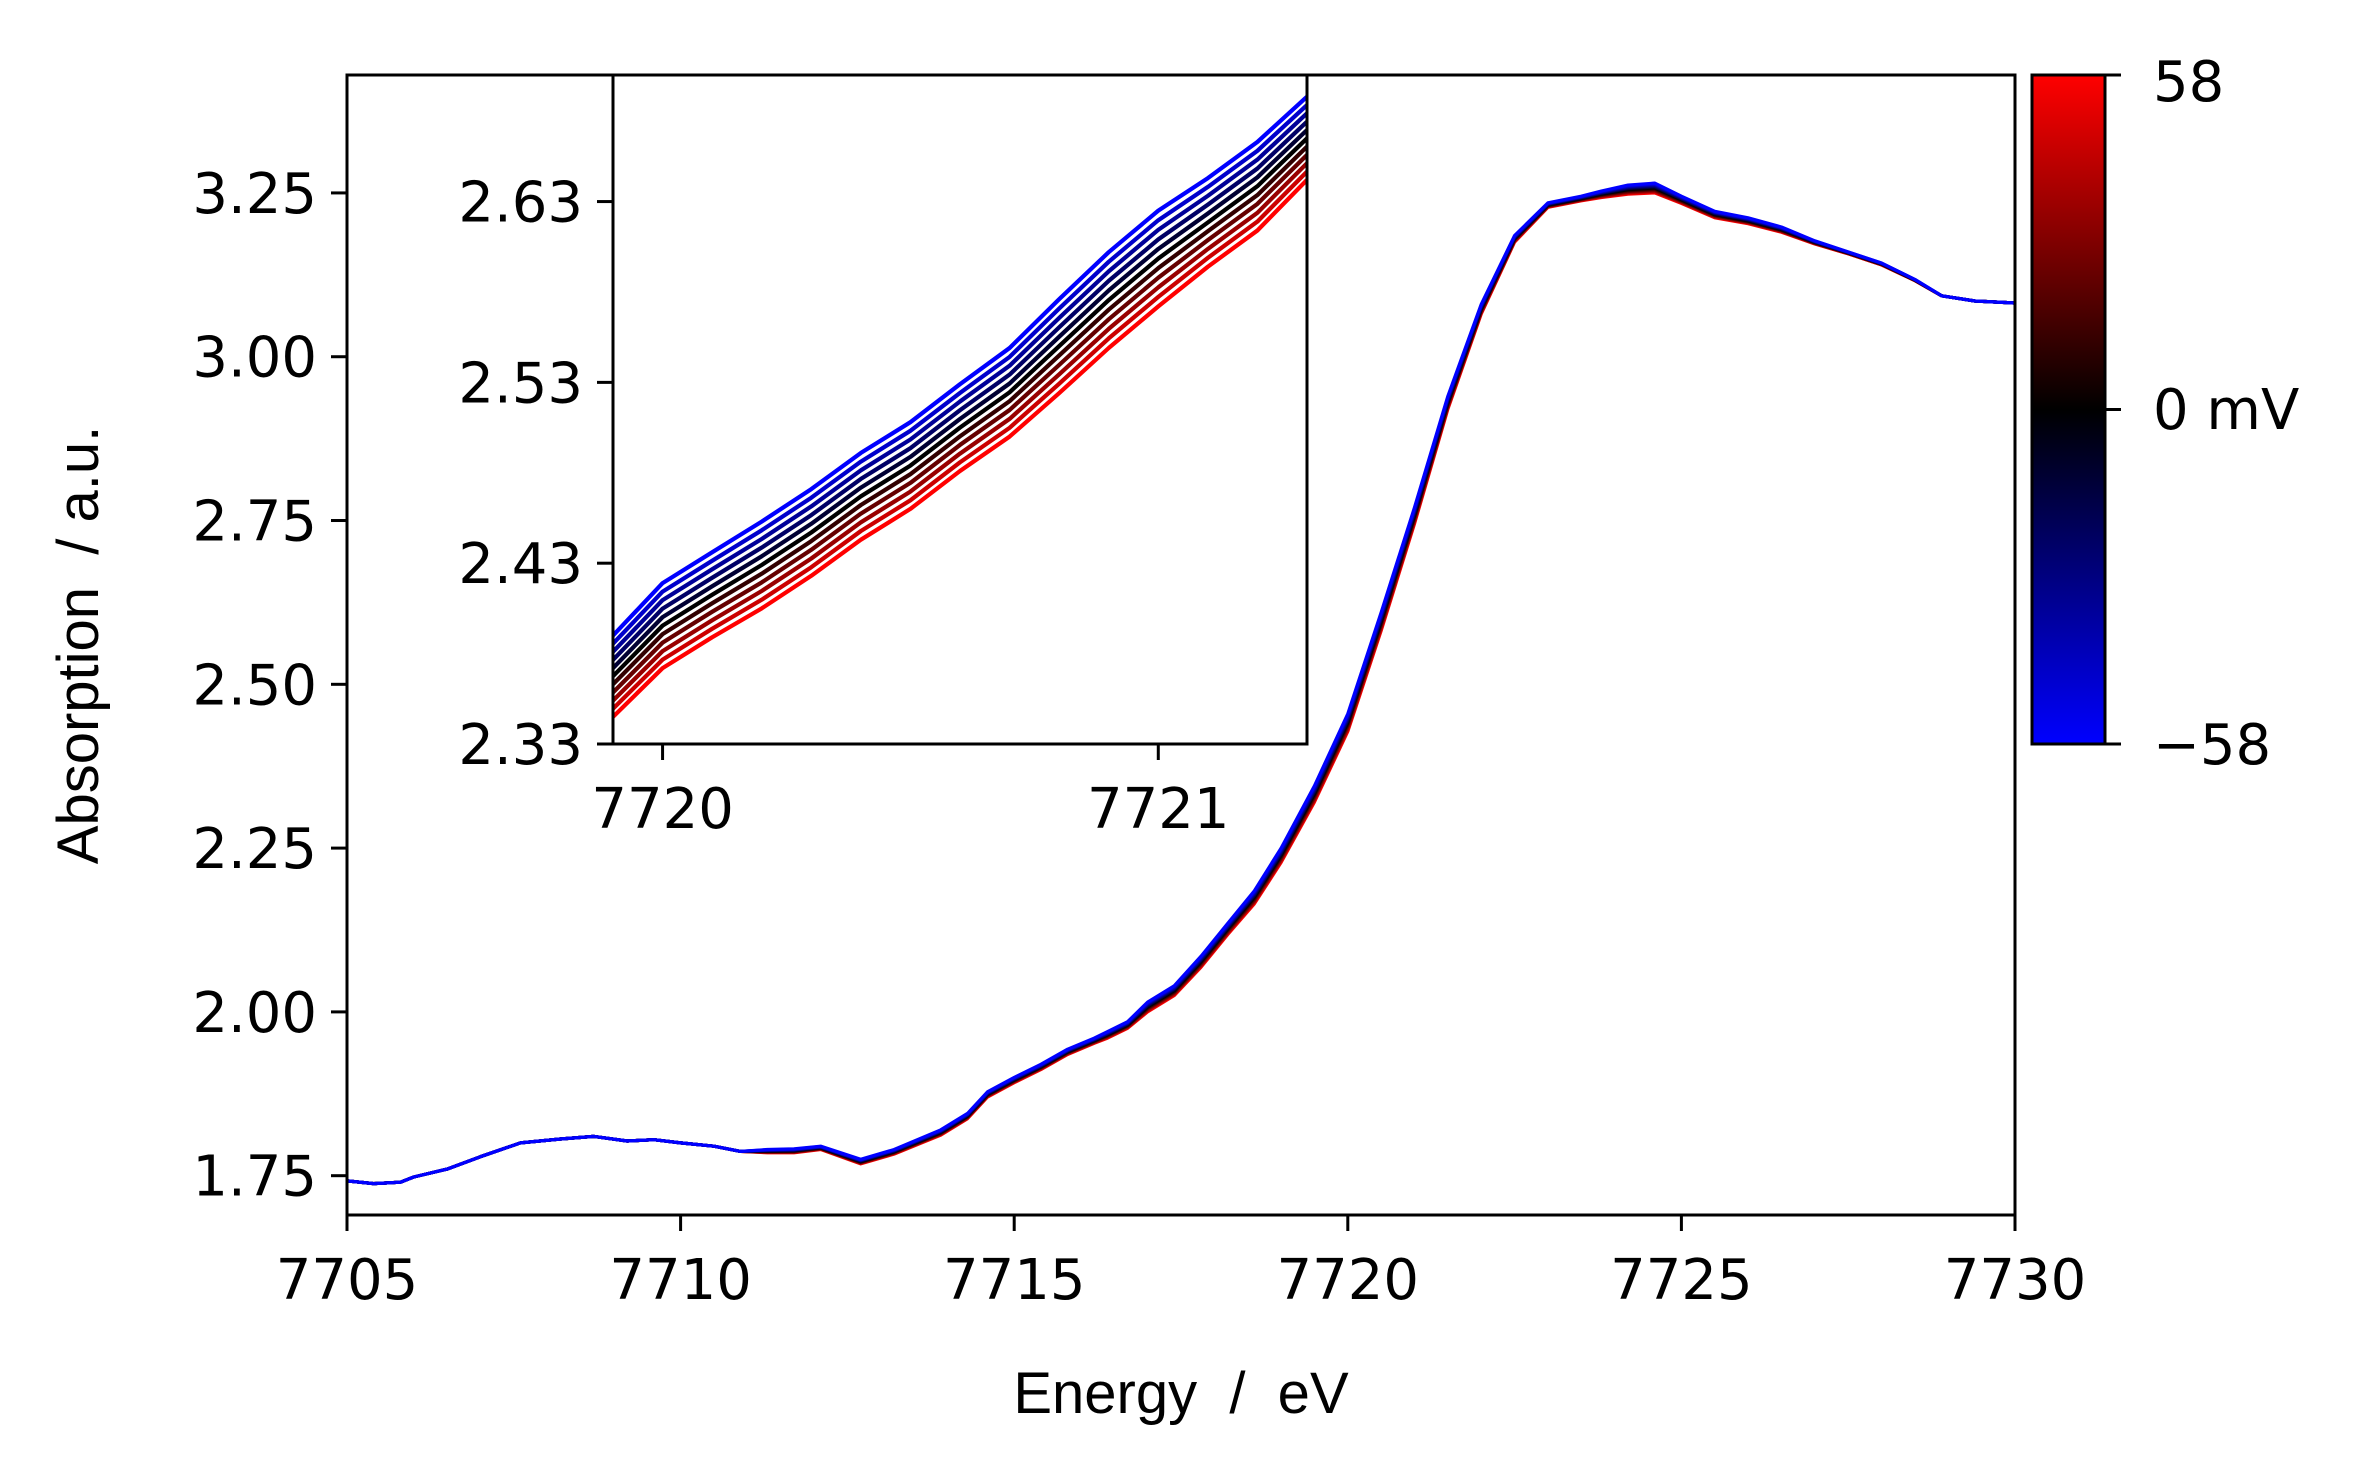  What do you see at coordinates (520, 203) in the screenshot?
I see `inset-y-tick-label: 2.63` at bounding box center [520, 203].